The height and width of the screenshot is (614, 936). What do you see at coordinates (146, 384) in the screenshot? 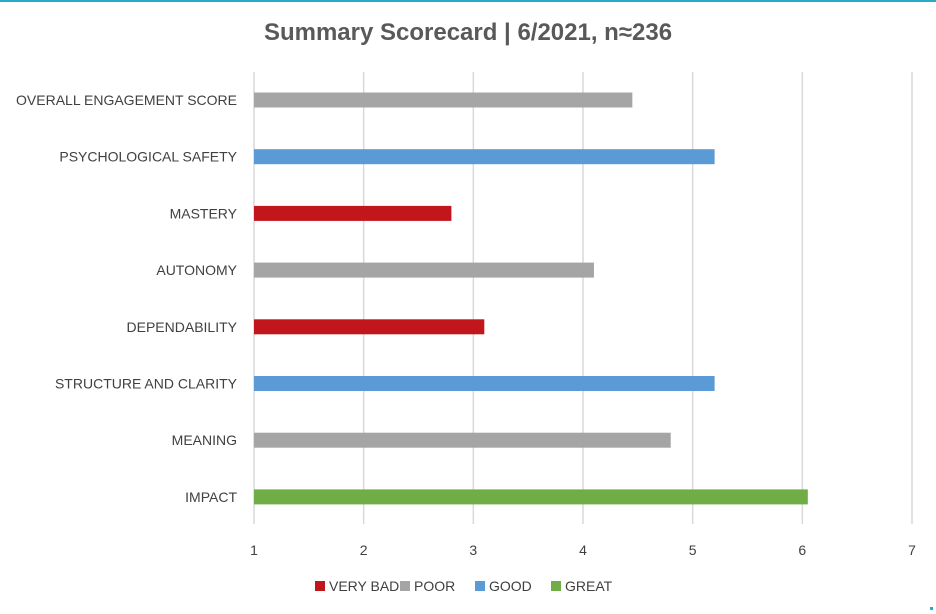
I see `category-label: STRUCTURE AND CLARITY` at bounding box center [146, 384].